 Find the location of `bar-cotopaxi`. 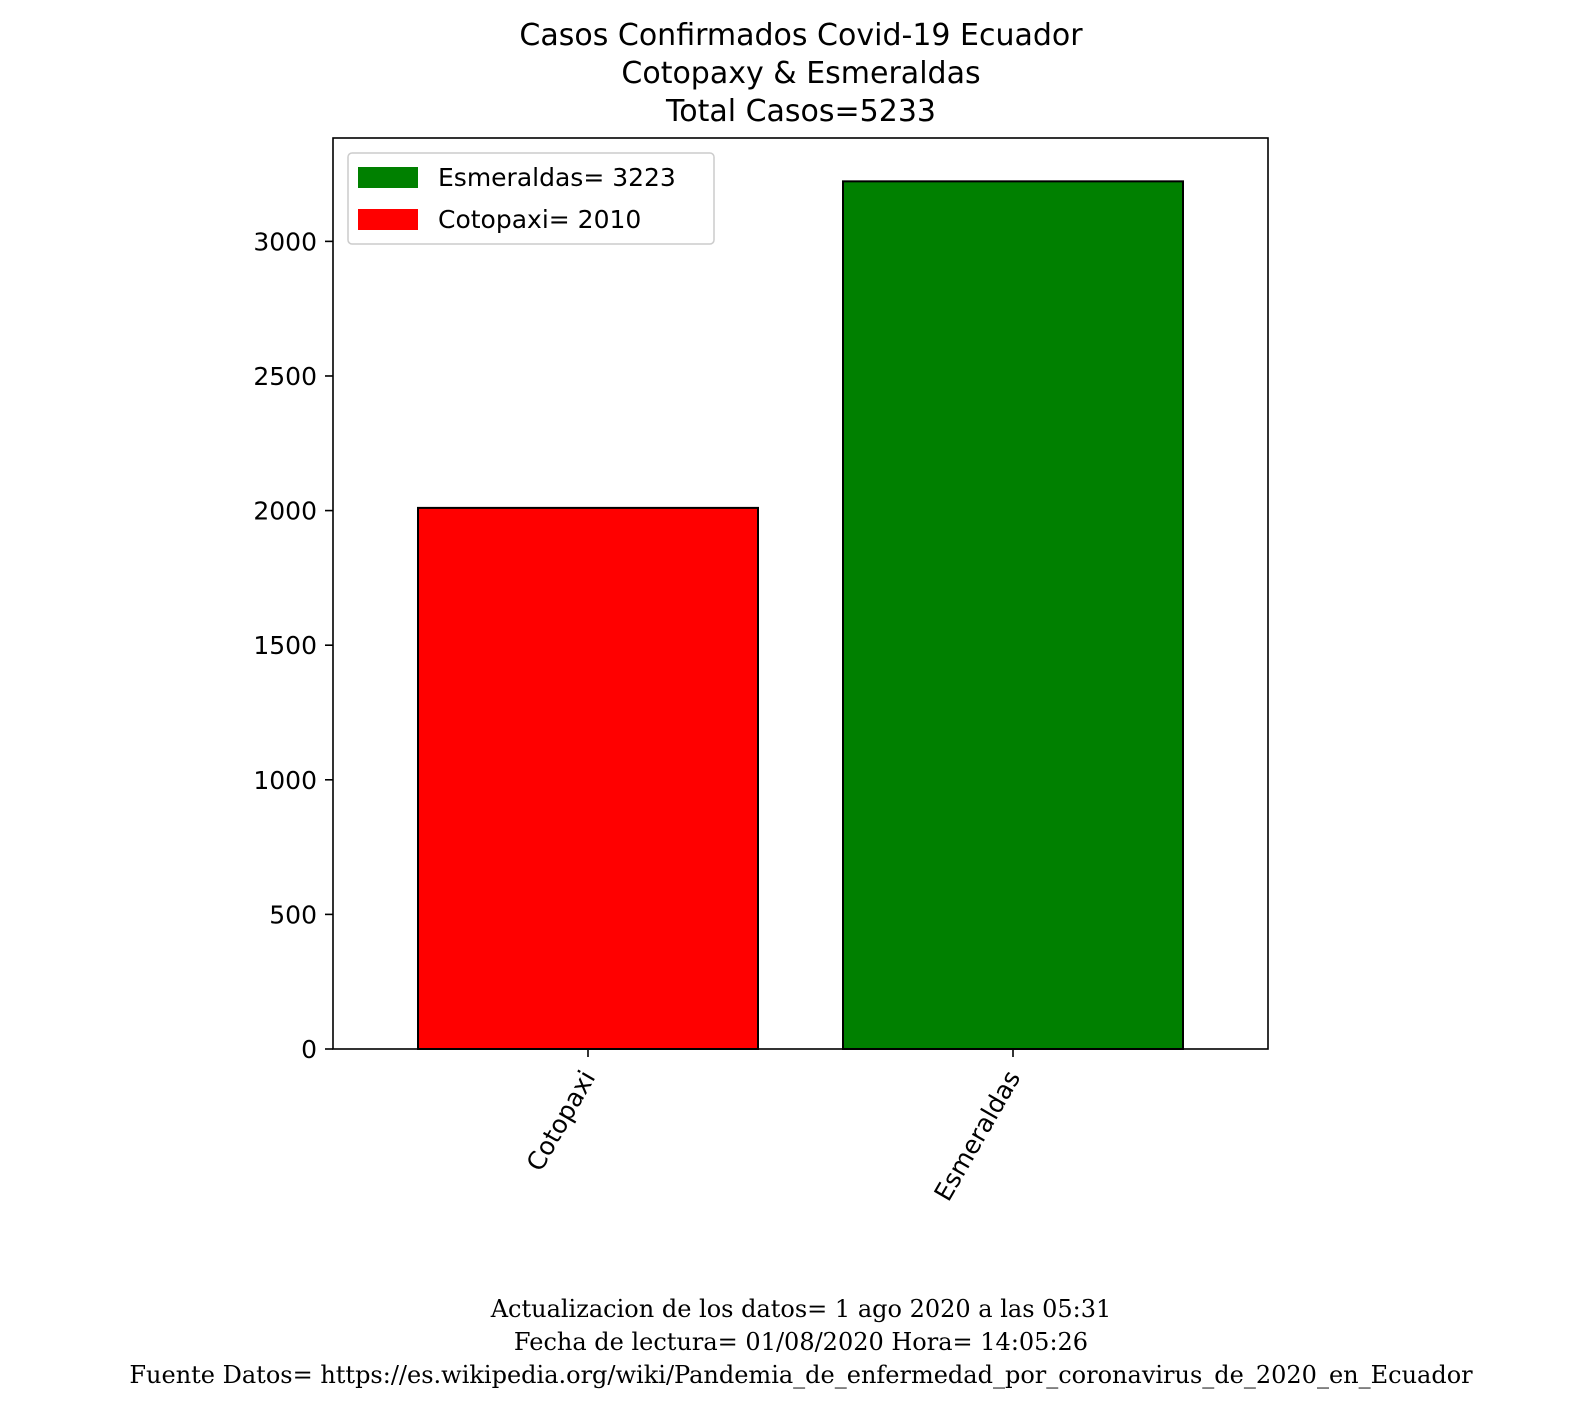

bar-cotopaxi is located at coordinates (588, 778).